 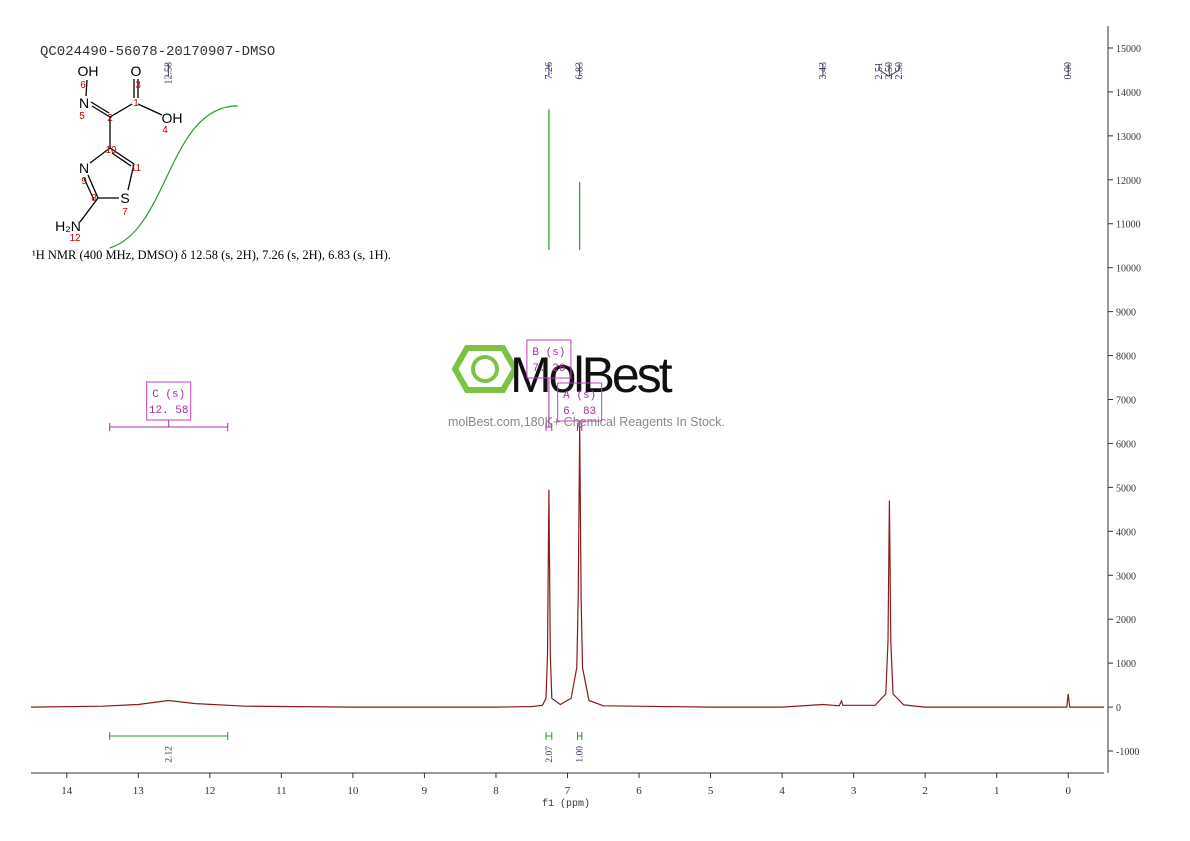 What do you see at coordinates (138, 85) in the screenshot?
I see `atom-number: 3` at bounding box center [138, 85].